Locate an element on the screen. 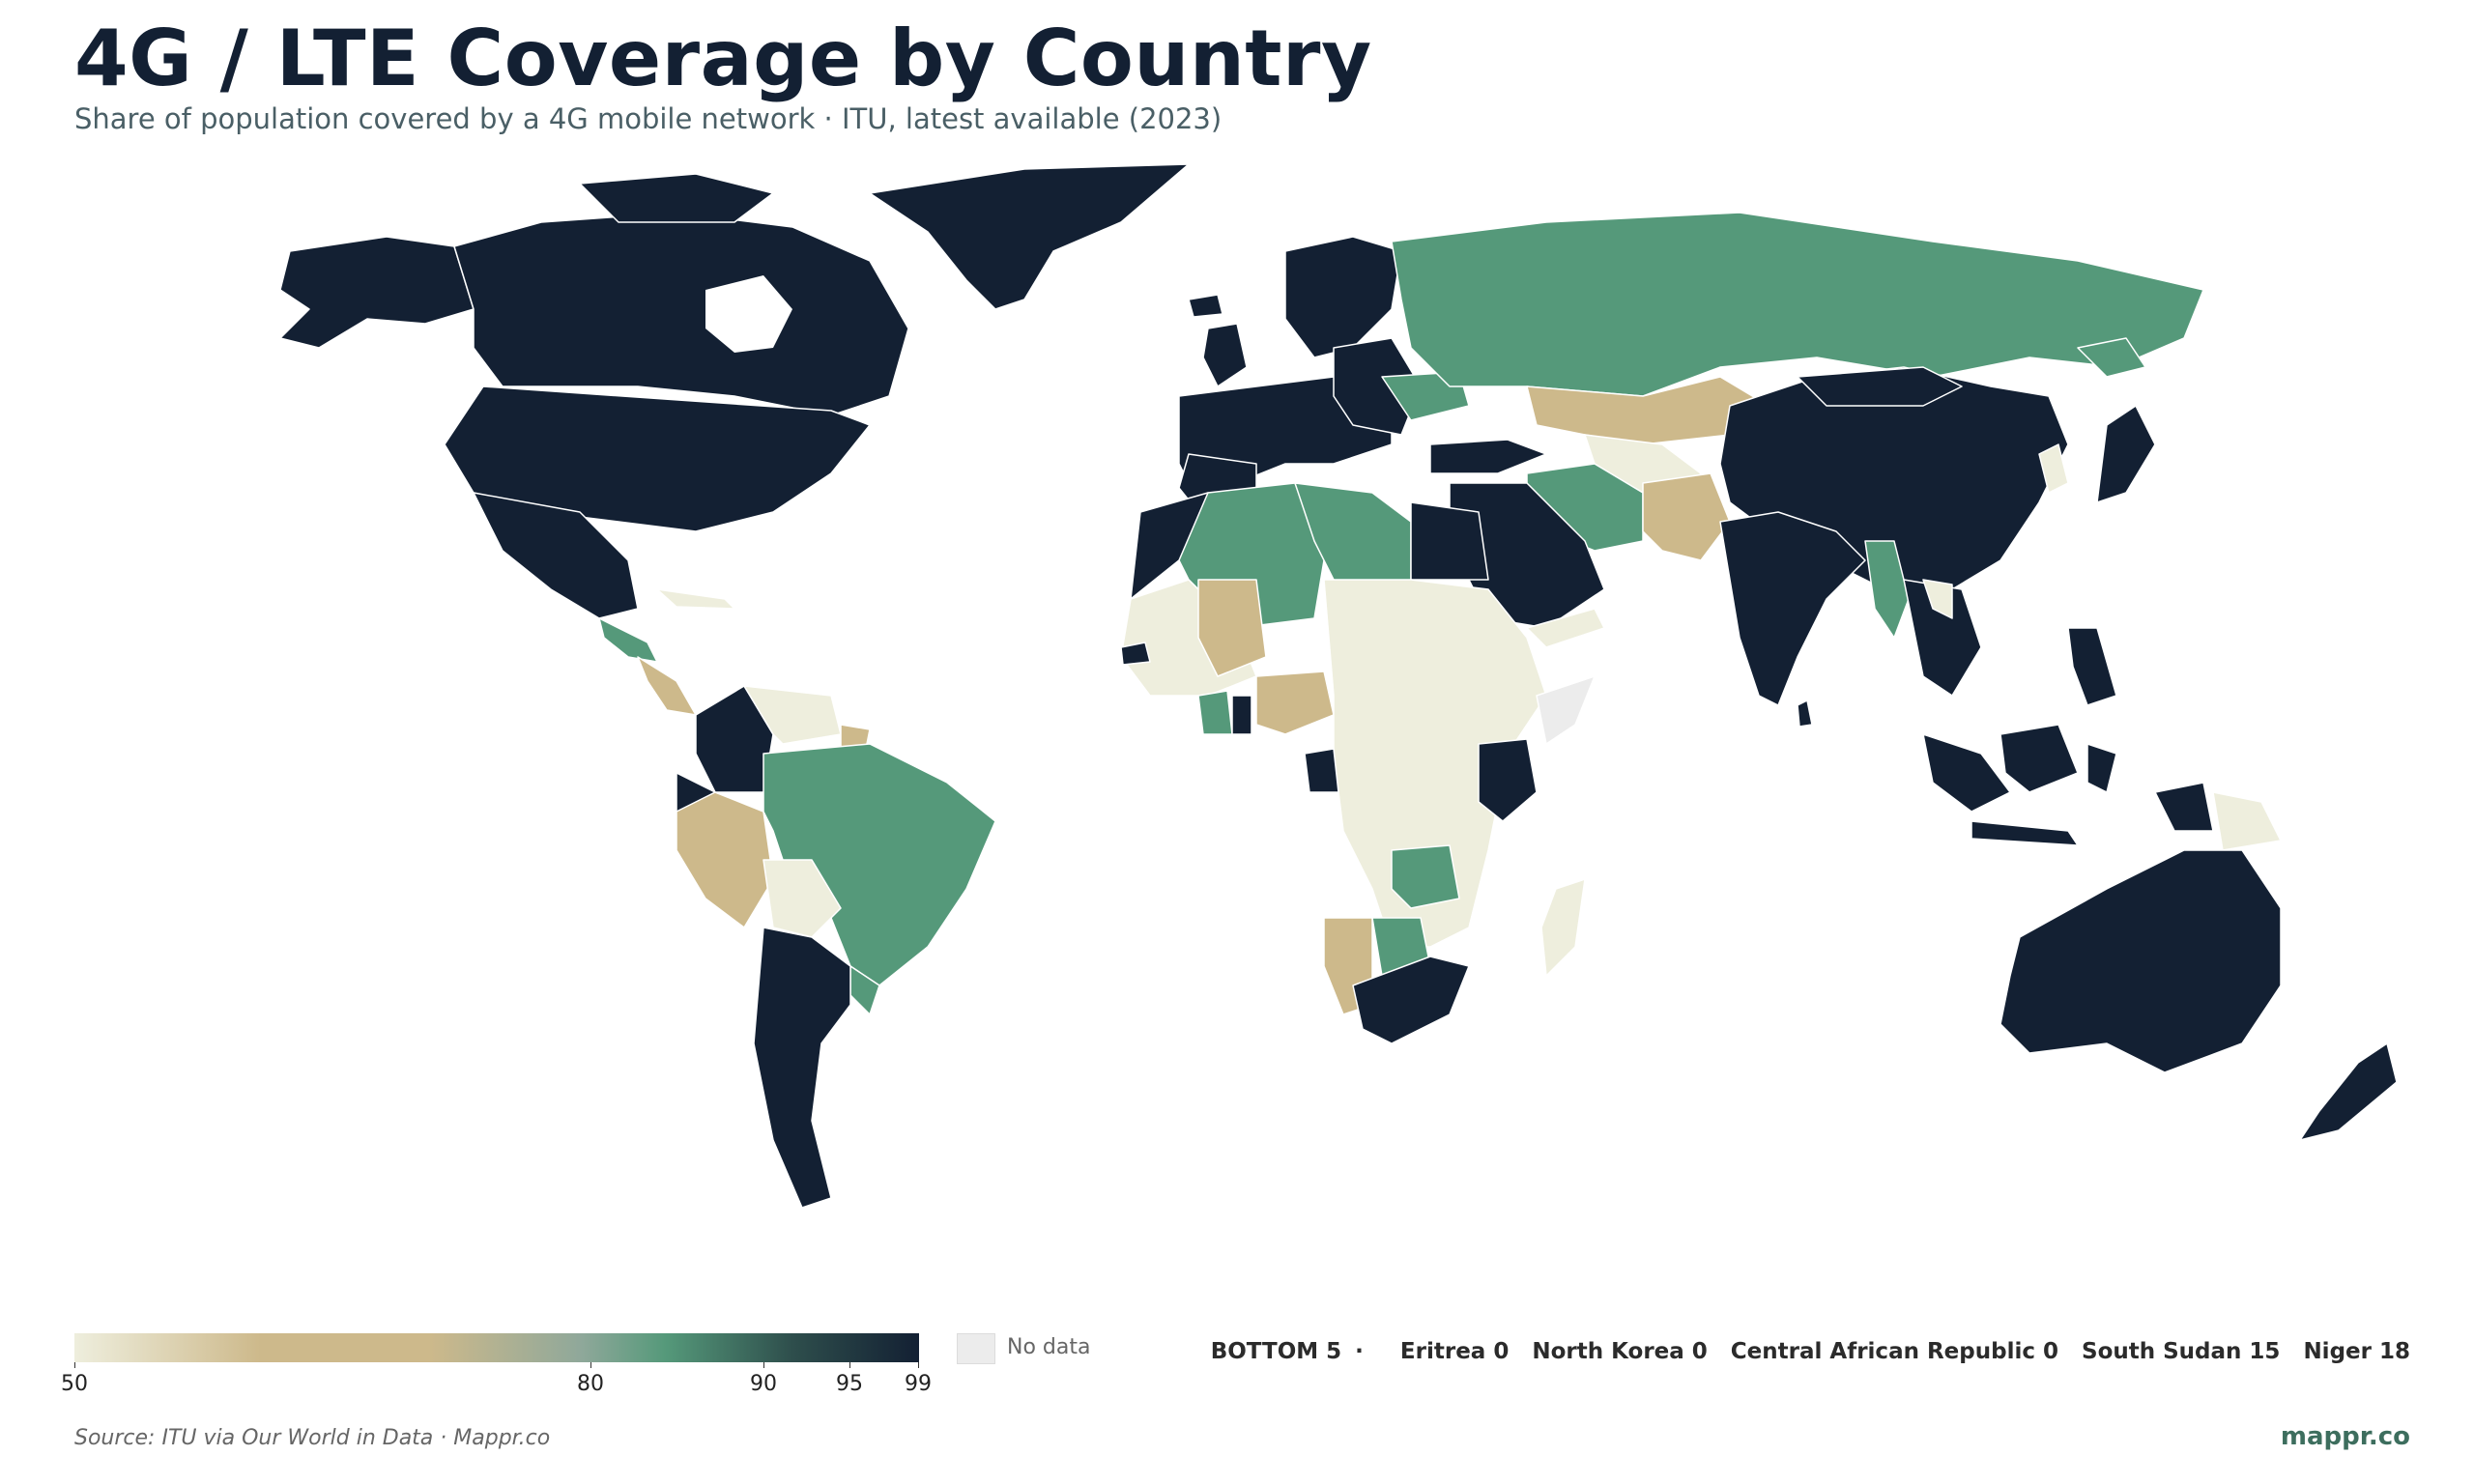  region-pakistan is located at coordinates (1687, 517).